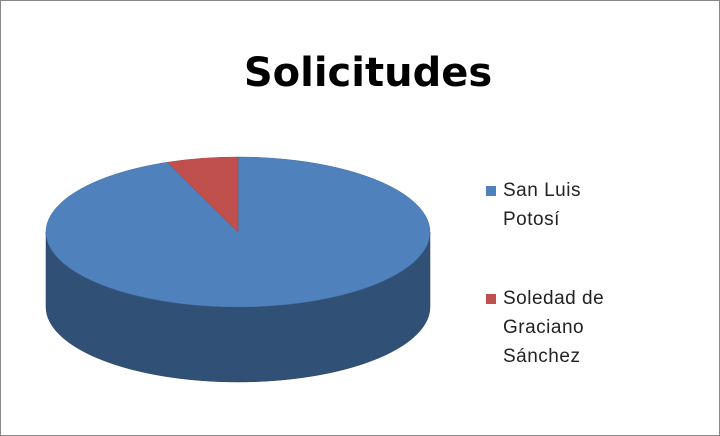 Image resolution: width=720 pixels, height=436 pixels. Describe the element at coordinates (202, 194) in the screenshot. I see `pie-slice` at that location.